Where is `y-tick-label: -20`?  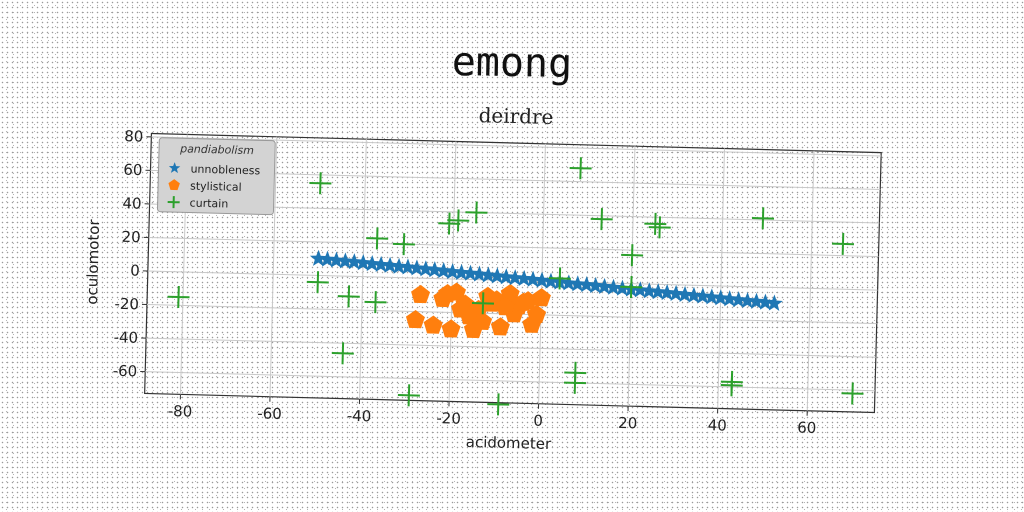 y-tick-label: -20 is located at coordinates (126, 304).